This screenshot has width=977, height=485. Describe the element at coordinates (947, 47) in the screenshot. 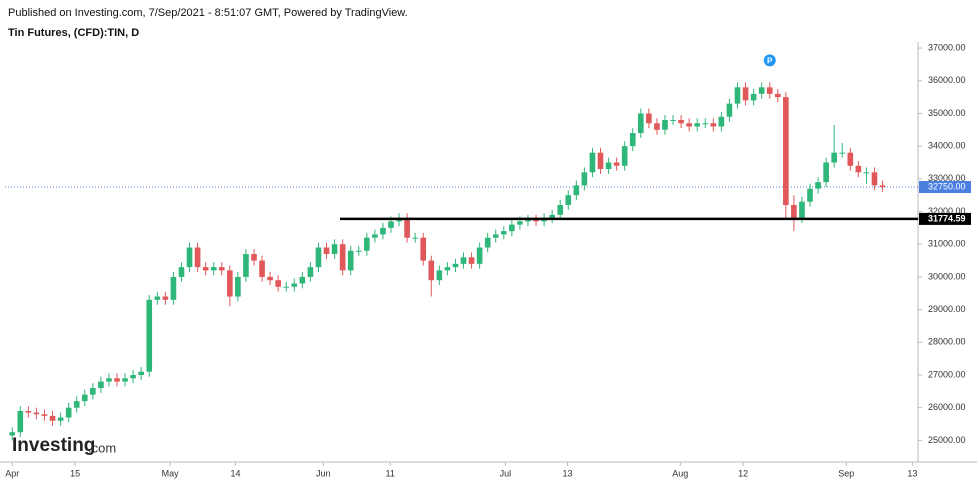

I see `y-tick-label: 37000.00` at that location.